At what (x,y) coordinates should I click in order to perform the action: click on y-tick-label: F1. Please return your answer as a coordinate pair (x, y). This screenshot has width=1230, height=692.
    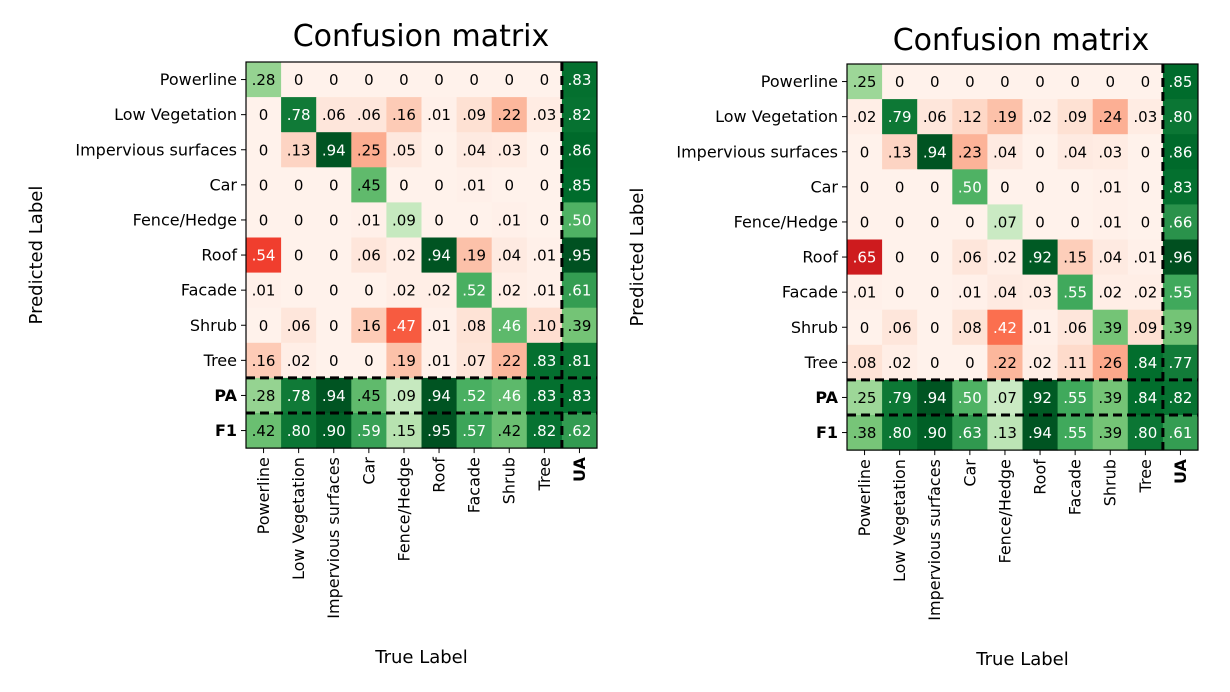
    Looking at the image, I should click on (226, 430).